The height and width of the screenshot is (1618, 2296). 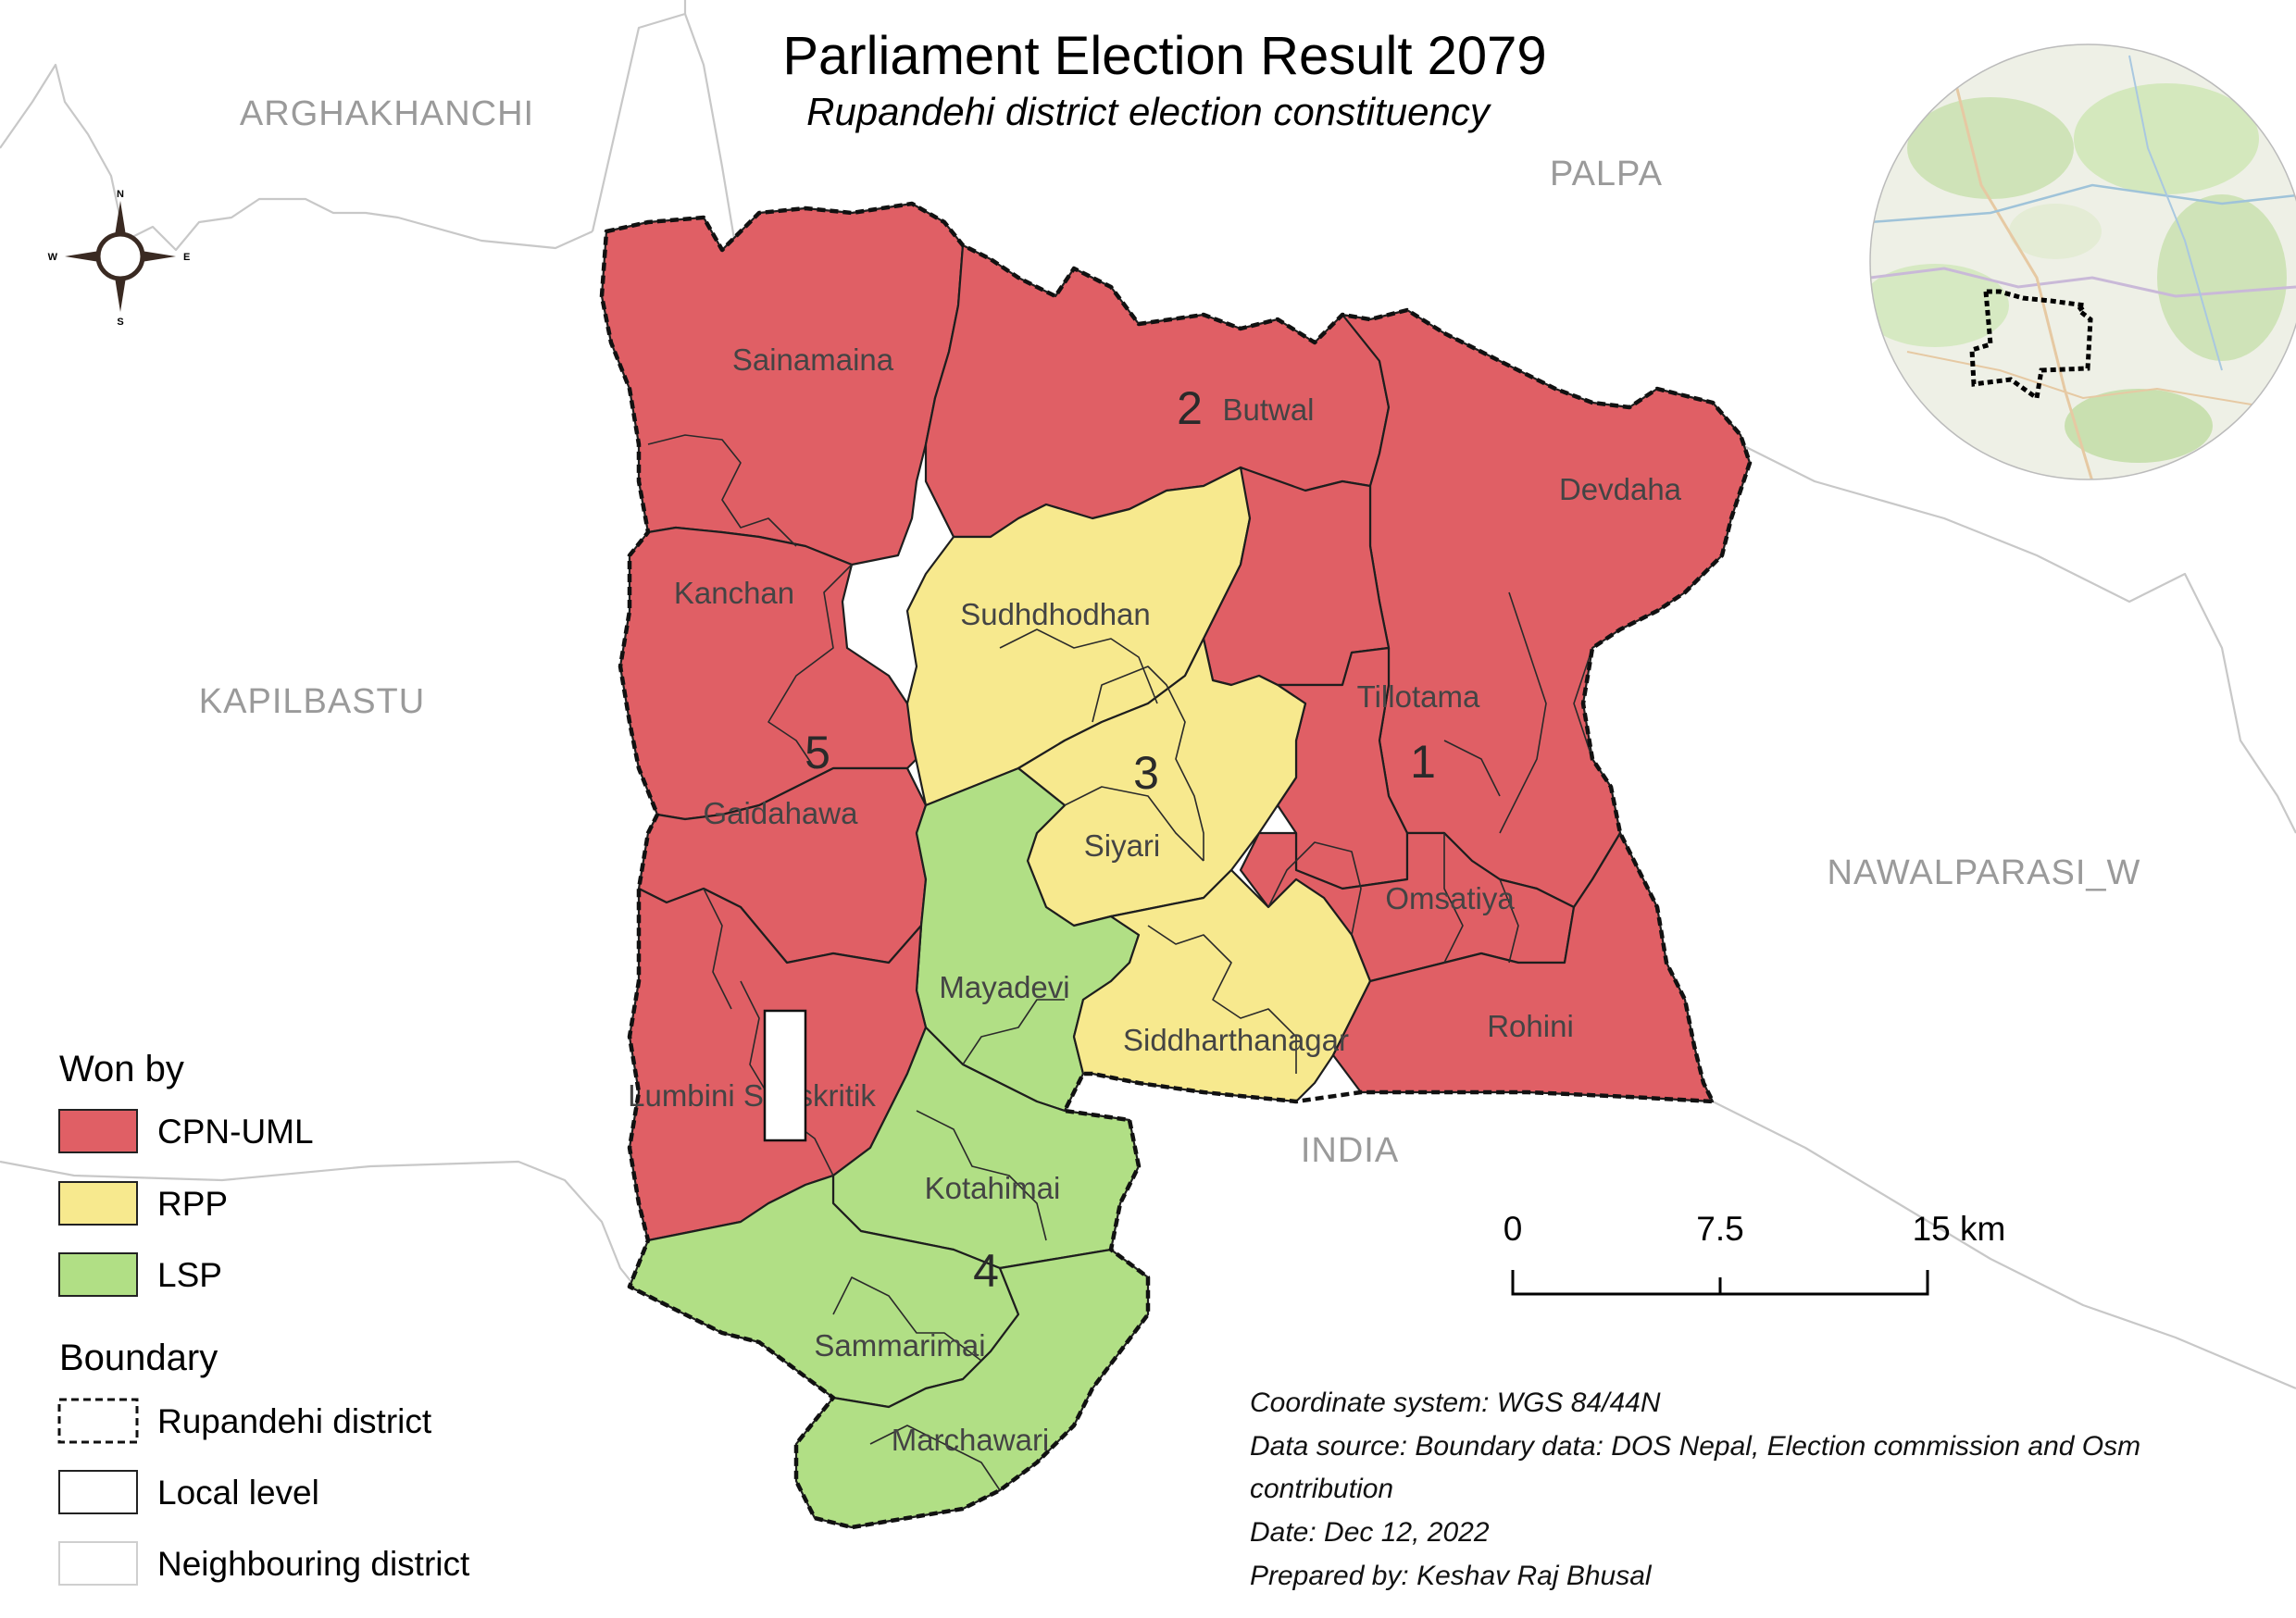 I want to click on label-siddharthanagar: Siddharthanagar, so click(x=1236, y=1040).